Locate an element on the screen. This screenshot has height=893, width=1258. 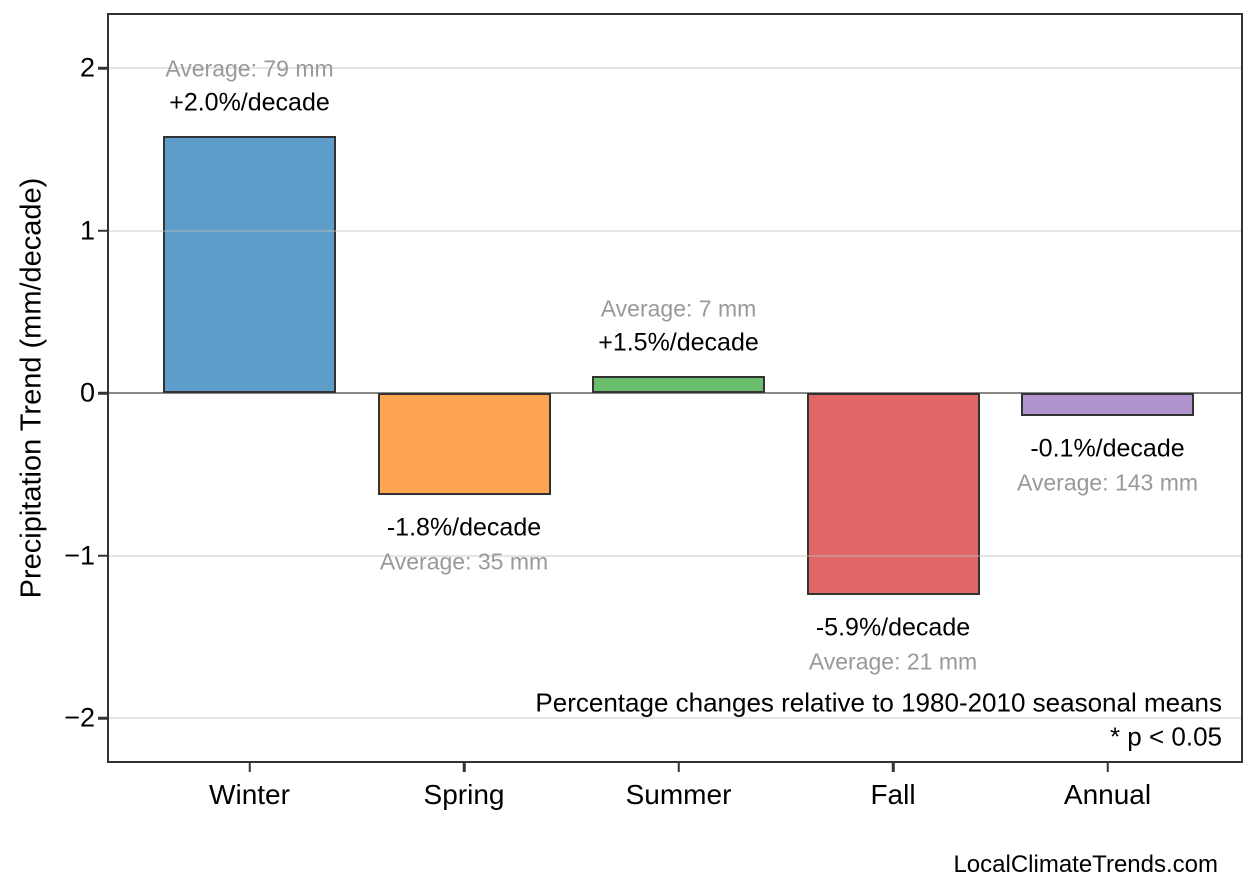
footnote-significance: * p < 0.05 is located at coordinates (1165, 736).